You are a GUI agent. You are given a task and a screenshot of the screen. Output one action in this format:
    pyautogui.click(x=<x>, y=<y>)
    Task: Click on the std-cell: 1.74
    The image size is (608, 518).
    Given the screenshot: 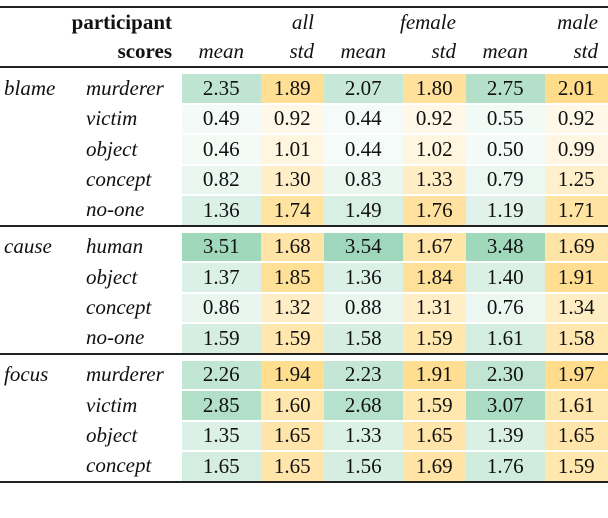 What is the action you would take?
    pyautogui.click(x=292, y=209)
    